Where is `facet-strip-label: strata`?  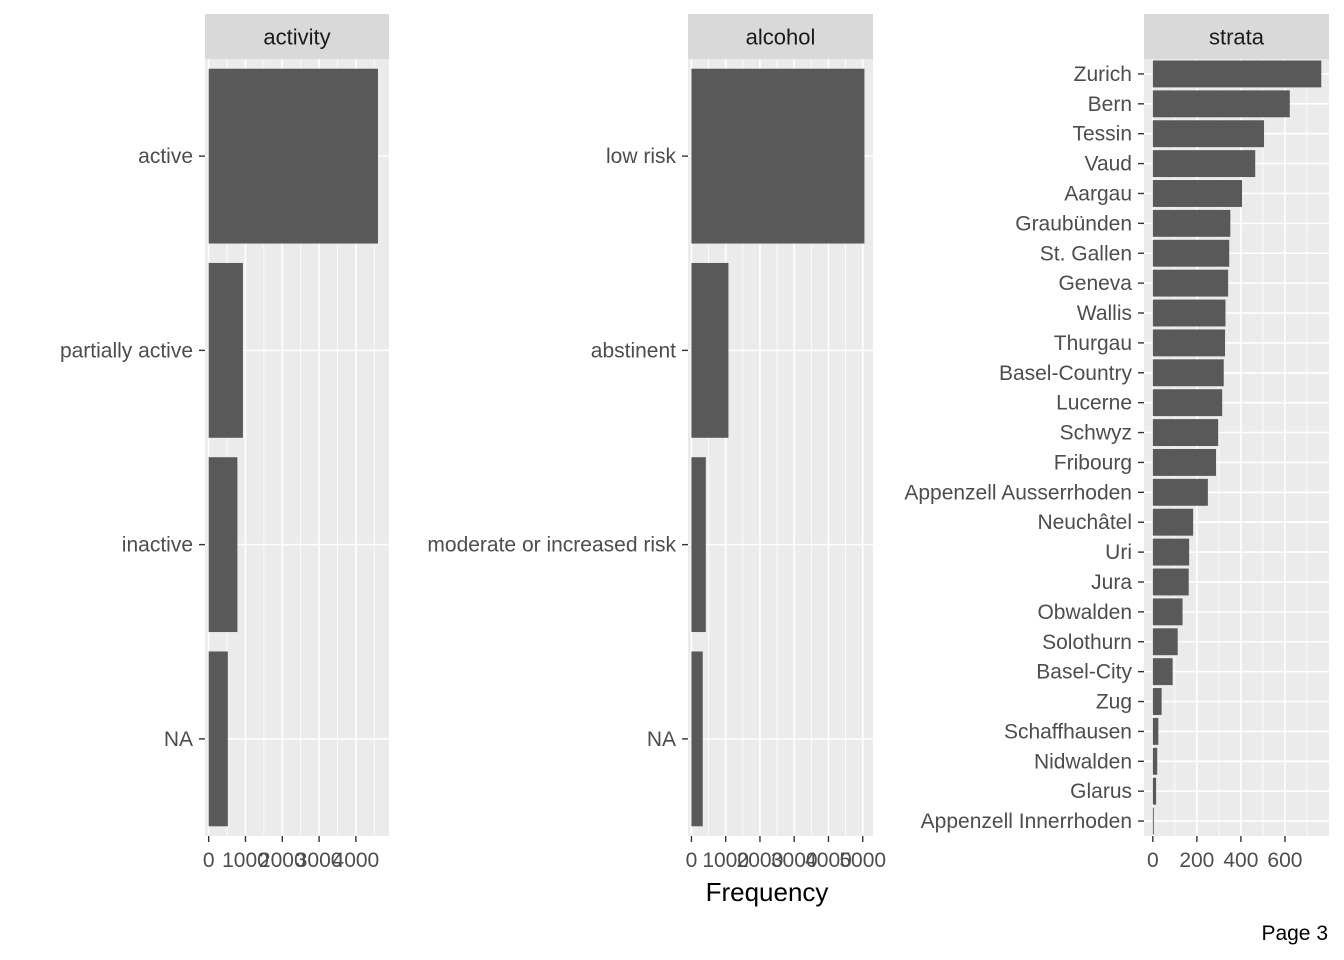 facet-strip-label: strata is located at coordinates (1237, 37).